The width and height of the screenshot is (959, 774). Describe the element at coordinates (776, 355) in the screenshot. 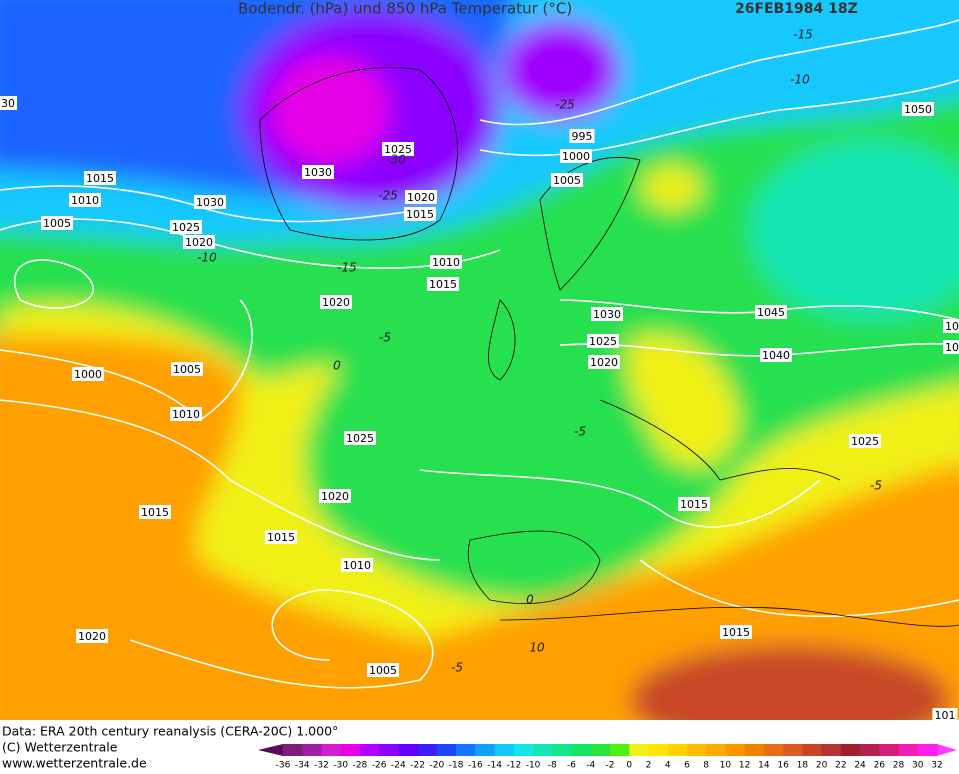

I see `isobar-label: 1040` at that location.